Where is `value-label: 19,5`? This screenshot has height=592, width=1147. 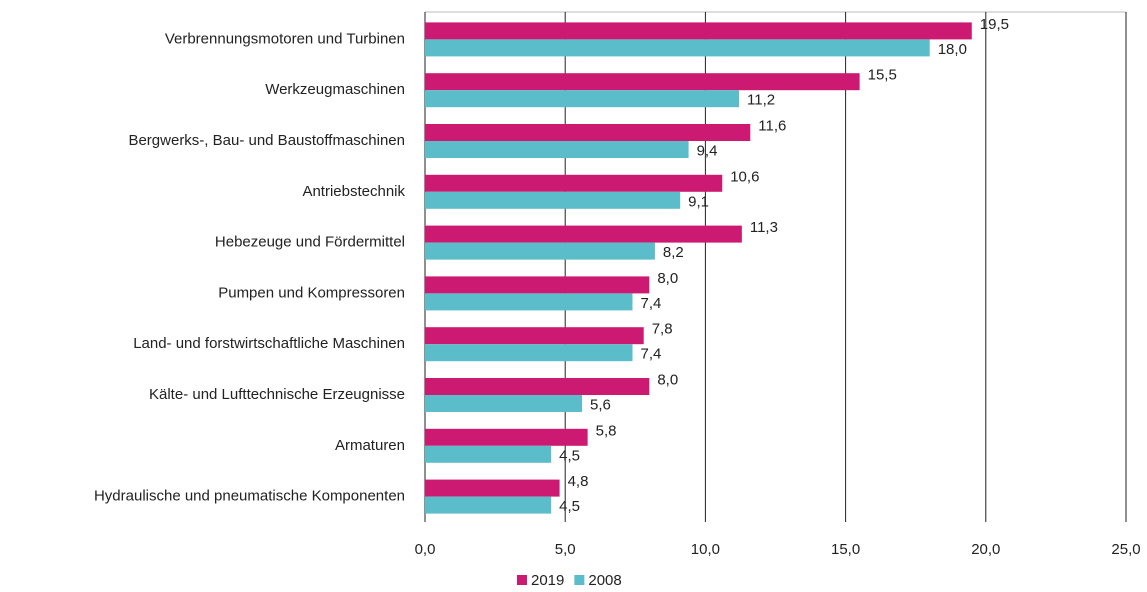
value-label: 19,5 is located at coordinates (994, 24).